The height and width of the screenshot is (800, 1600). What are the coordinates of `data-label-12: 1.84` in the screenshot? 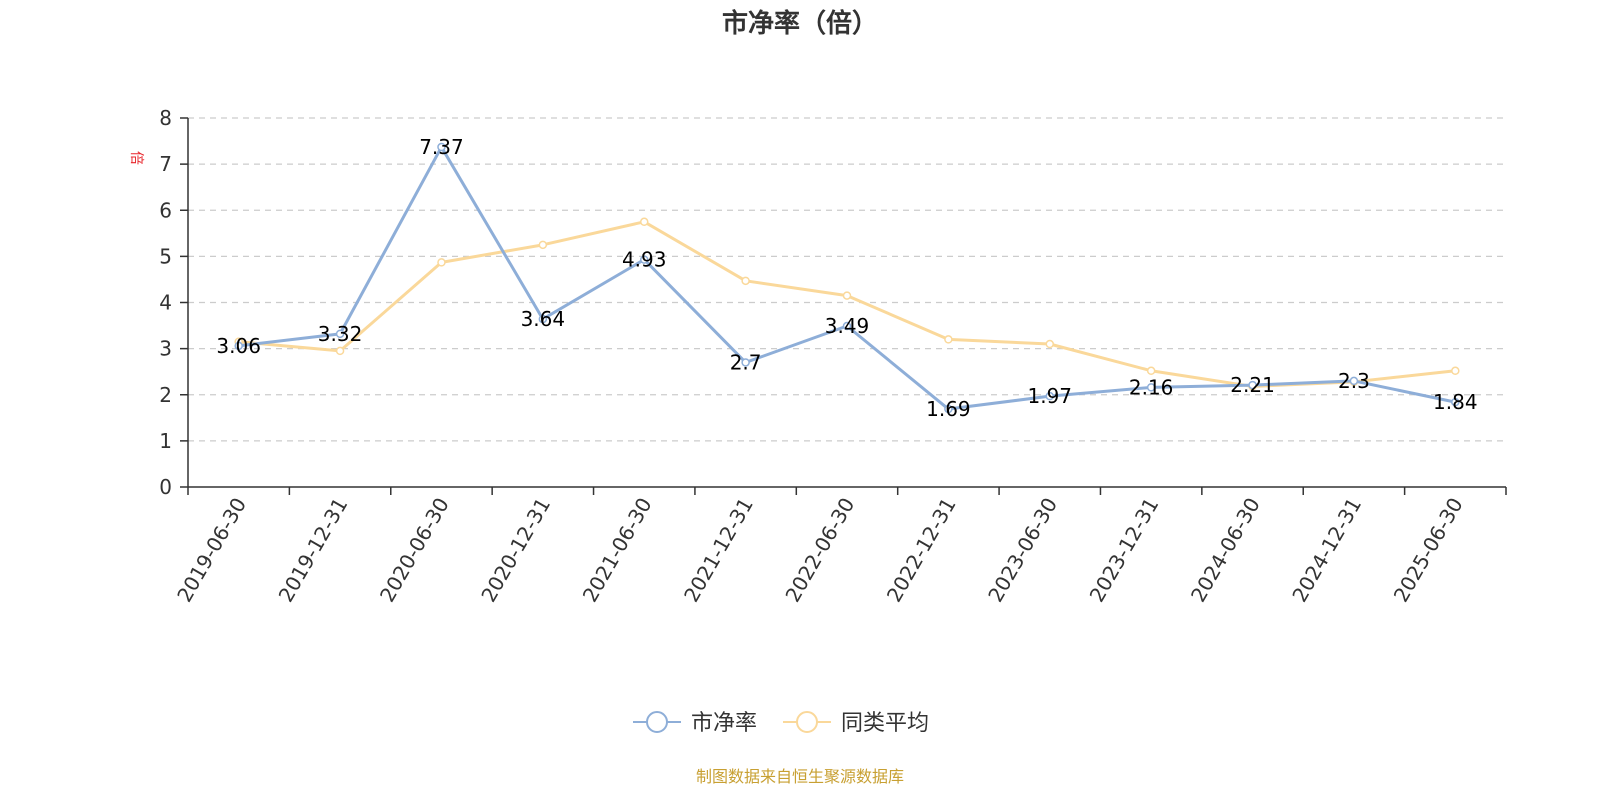 It's located at (1455, 402).